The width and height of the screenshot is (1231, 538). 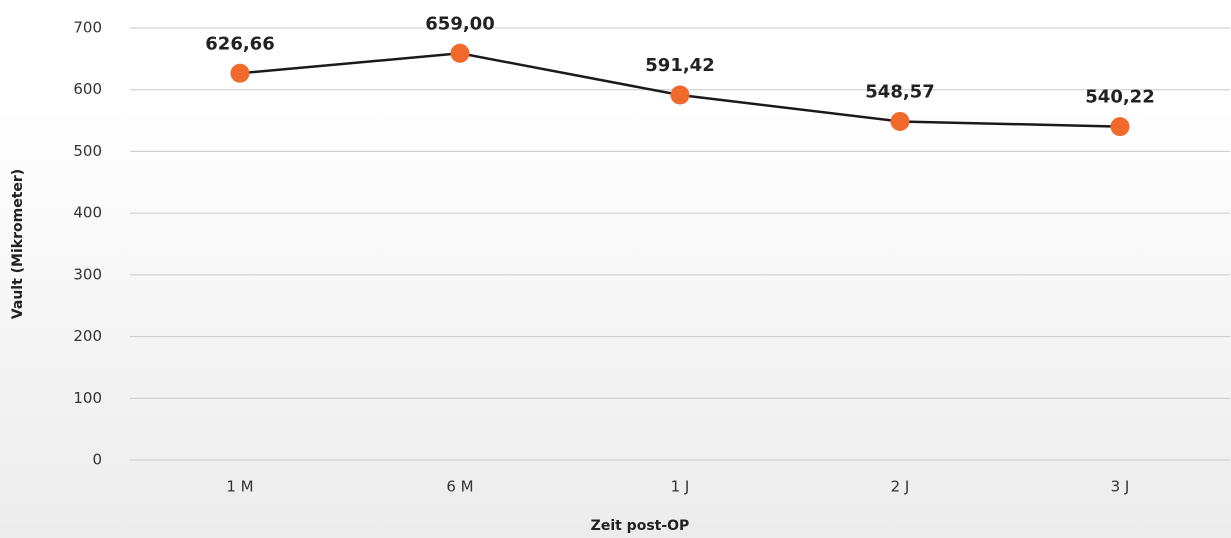 What do you see at coordinates (239, 487) in the screenshot?
I see `x-tick-label: 1 M` at bounding box center [239, 487].